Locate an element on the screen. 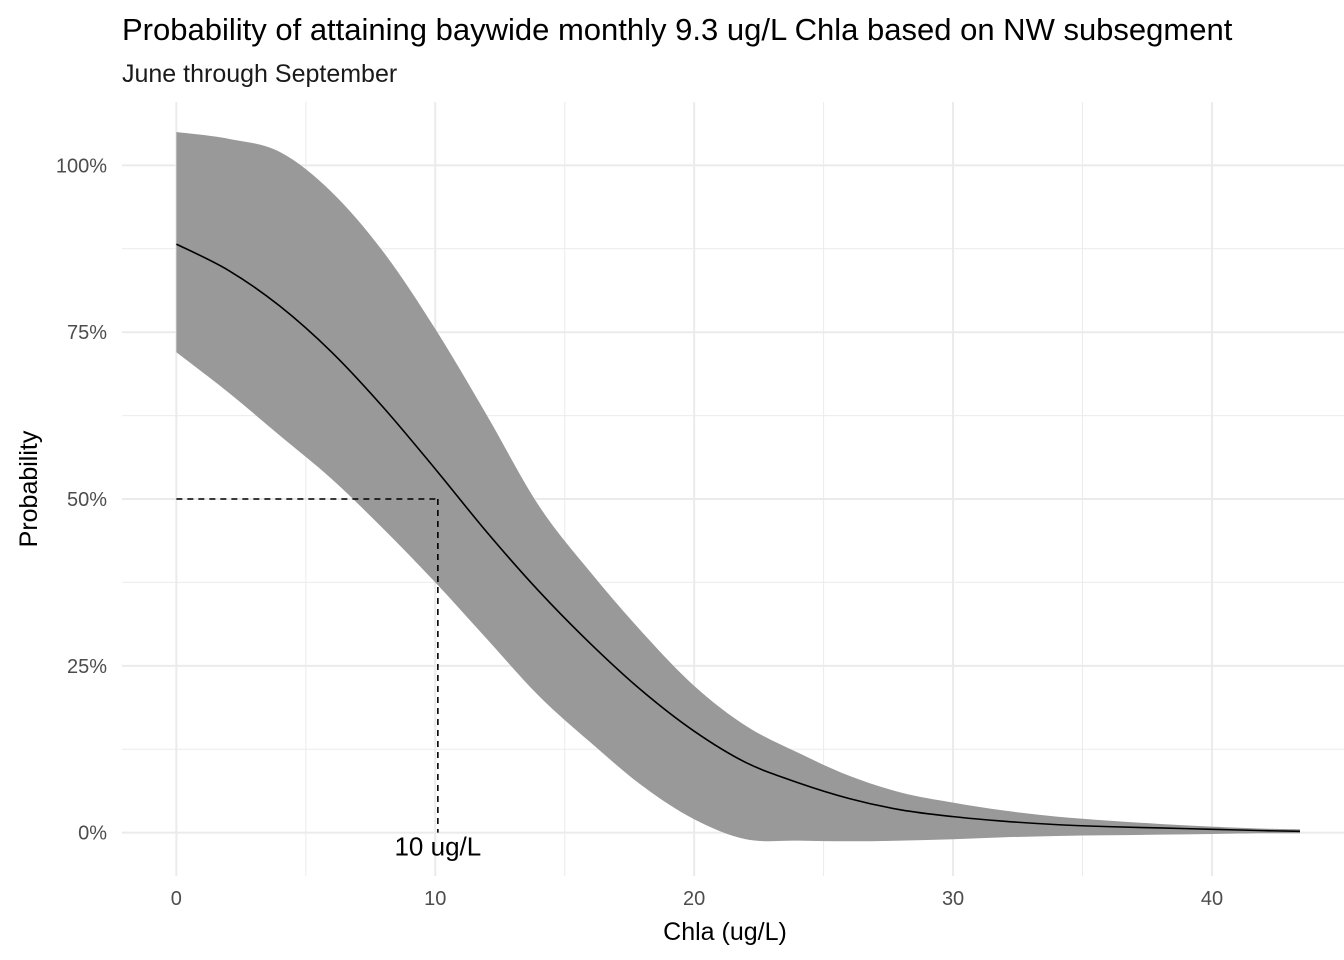 The height and width of the screenshot is (960, 1344). y-tick-label: 25% is located at coordinates (87, 667).